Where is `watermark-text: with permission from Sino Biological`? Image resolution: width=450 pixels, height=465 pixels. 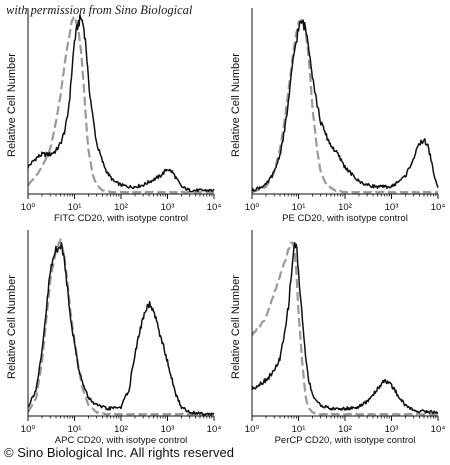 watermark-text: with permission from Sino Biological is located at coordinates (99, 10).